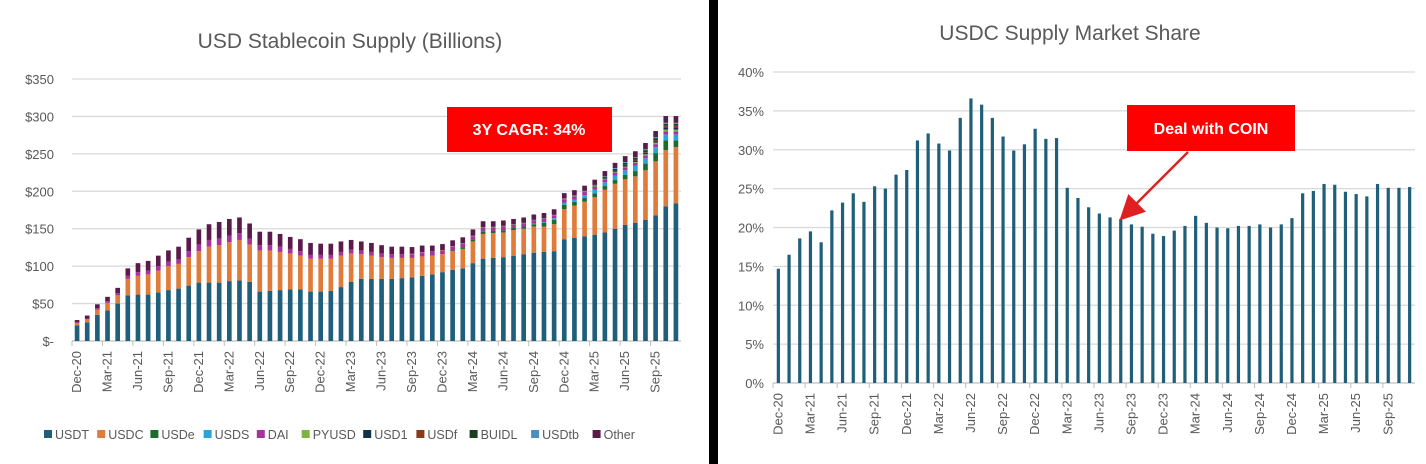 The image size is (1426, 464). What do you see at coordinates (334, 435) in the screenshot?
I see `legend-label-pyusd: PYUSD` at bounding box center [334, 435].